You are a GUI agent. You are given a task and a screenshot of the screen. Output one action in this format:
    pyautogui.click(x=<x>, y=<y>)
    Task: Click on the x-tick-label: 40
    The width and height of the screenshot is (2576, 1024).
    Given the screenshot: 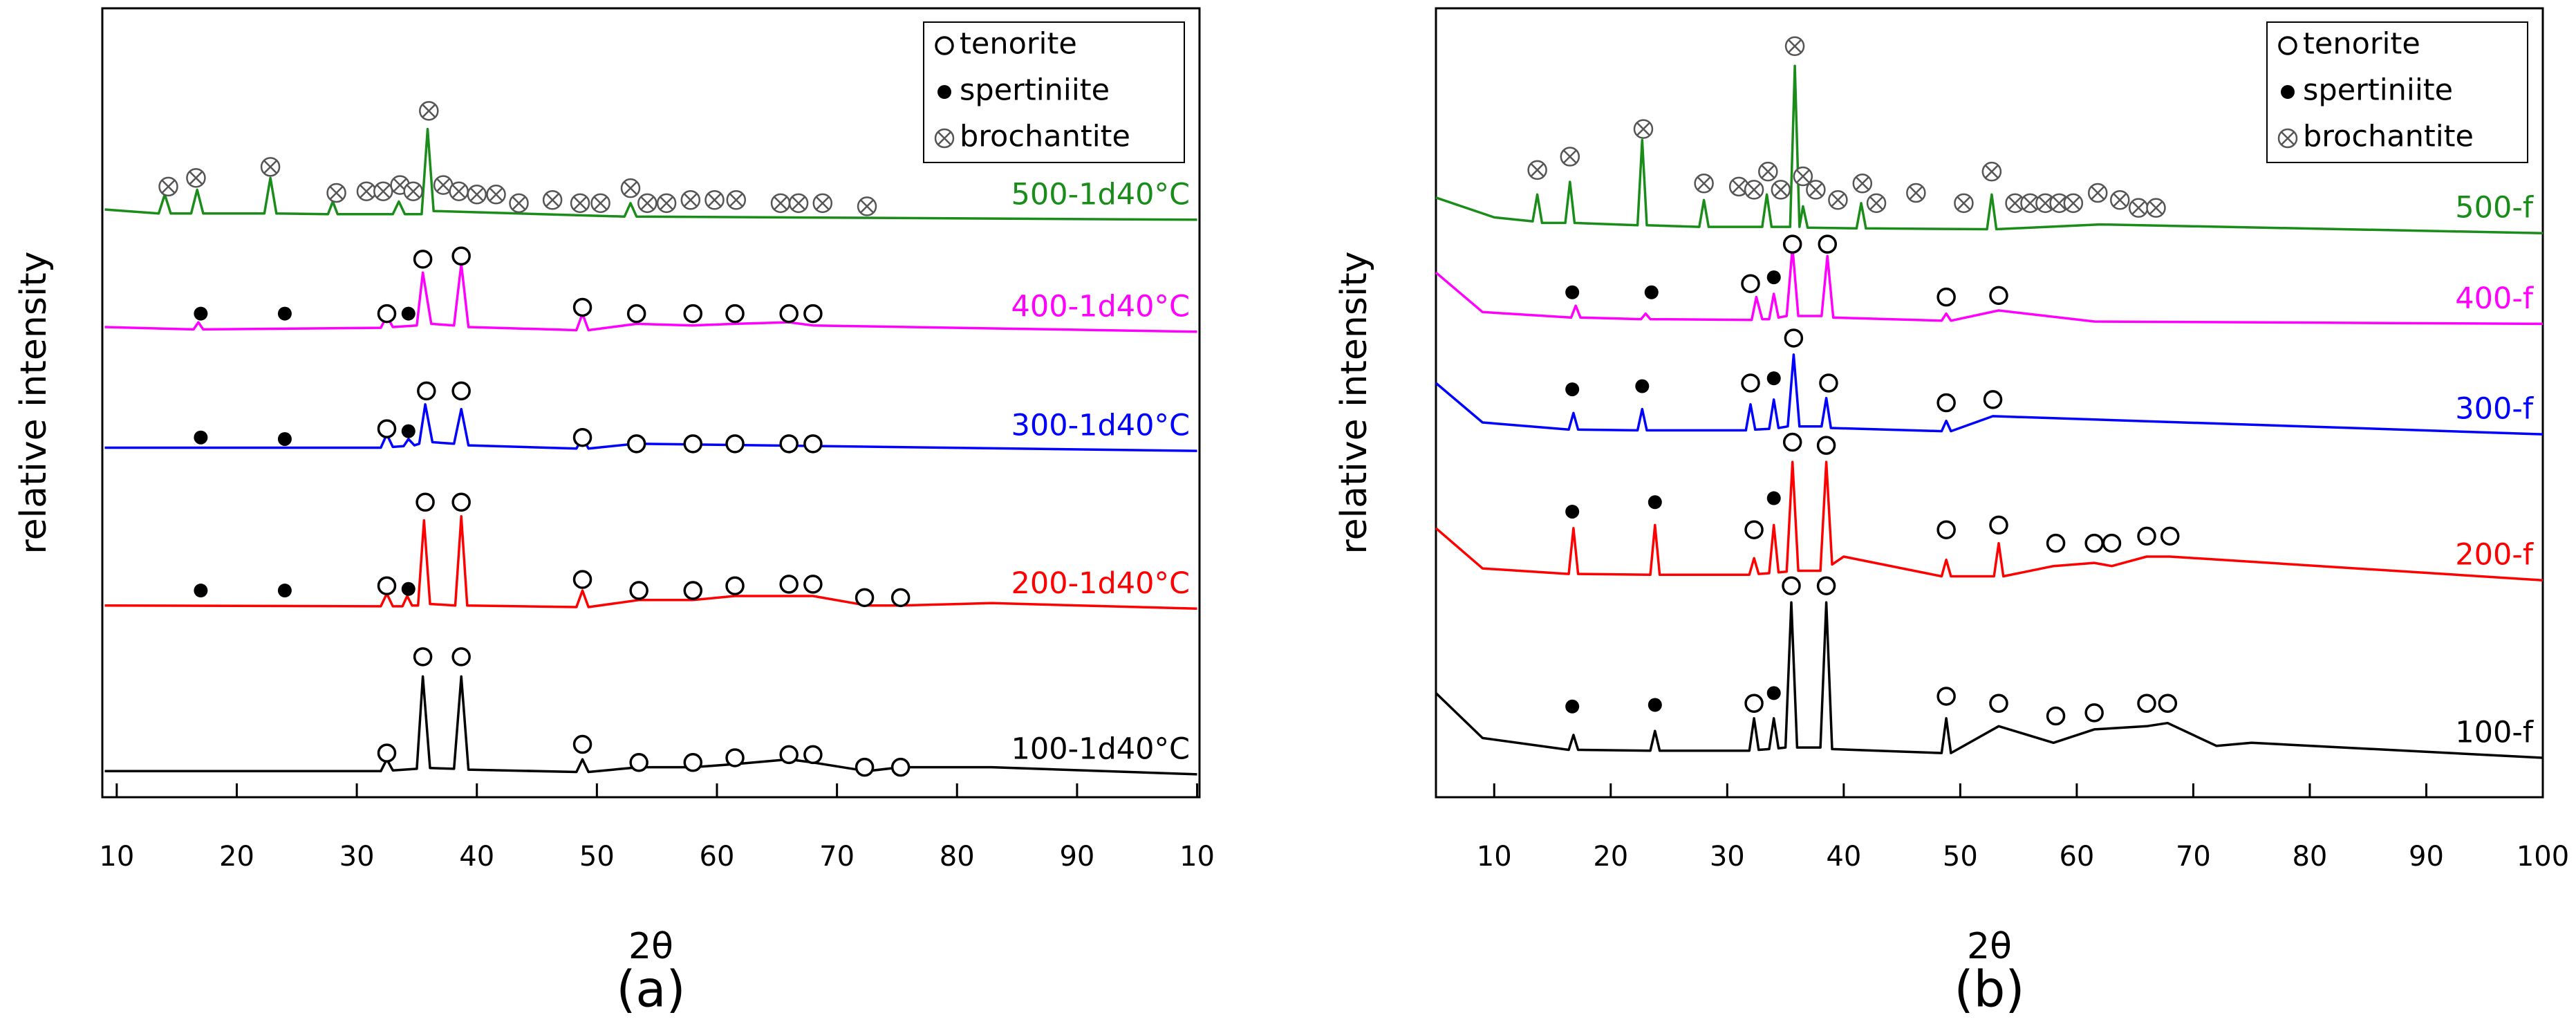 What is the action you would take?
    pyautogui.click(x=1843, y=857)
    